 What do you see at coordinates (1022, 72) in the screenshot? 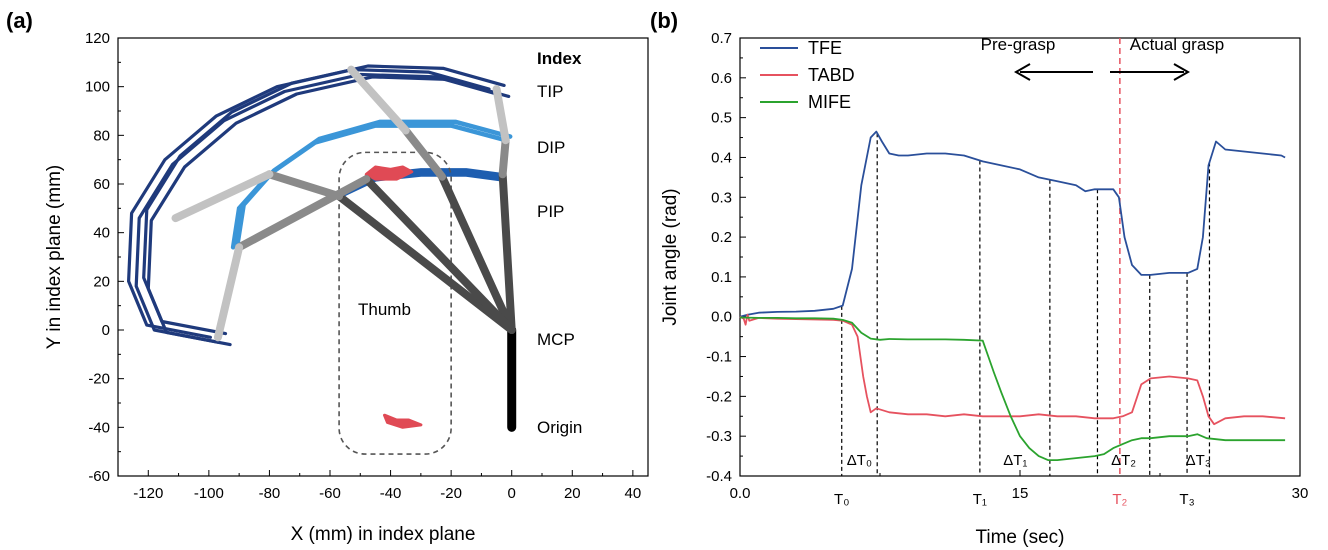
I see `pre-grasp-arrow-head` at bounding box center [1022, 72].